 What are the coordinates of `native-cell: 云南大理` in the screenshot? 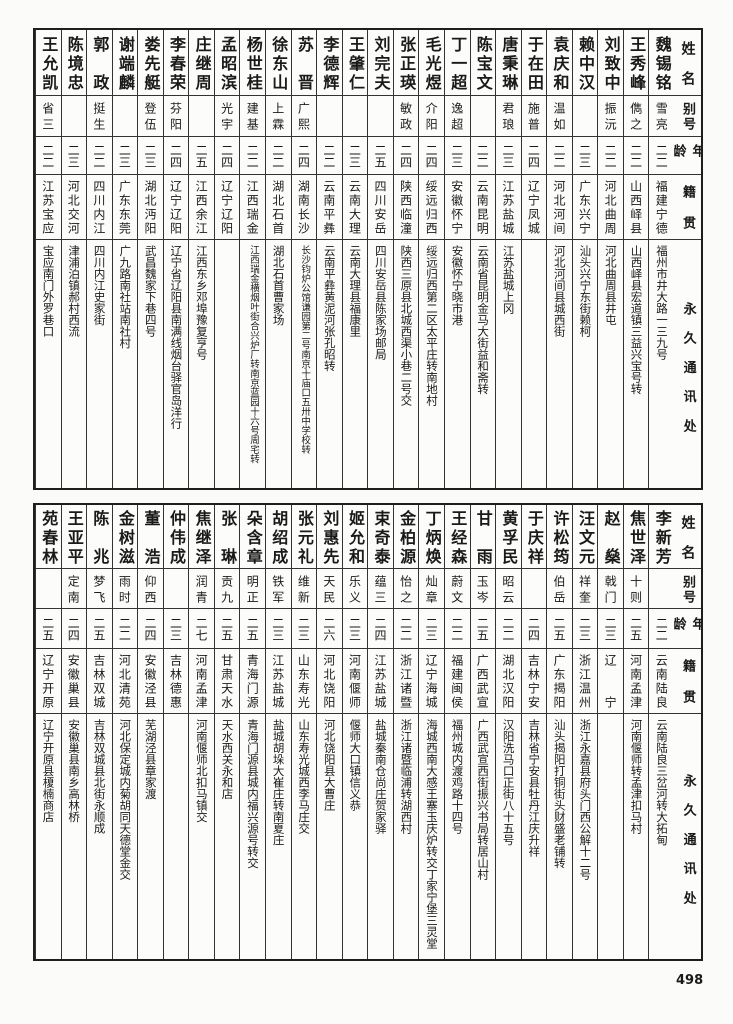 It's located at (355, 207).